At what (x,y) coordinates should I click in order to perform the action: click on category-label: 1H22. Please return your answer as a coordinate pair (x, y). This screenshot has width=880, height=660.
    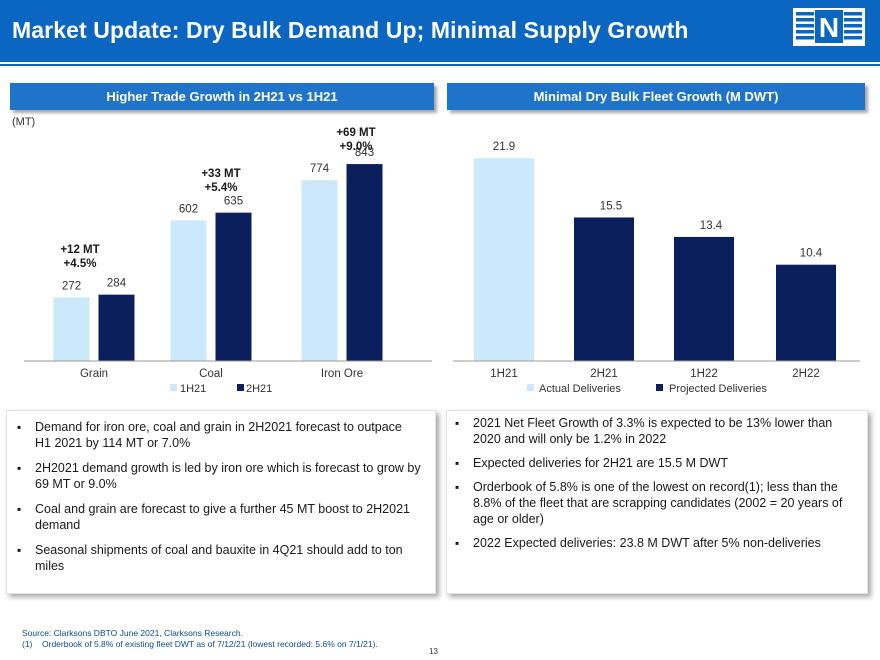
    Looking at the image, I should click on (704, 374).